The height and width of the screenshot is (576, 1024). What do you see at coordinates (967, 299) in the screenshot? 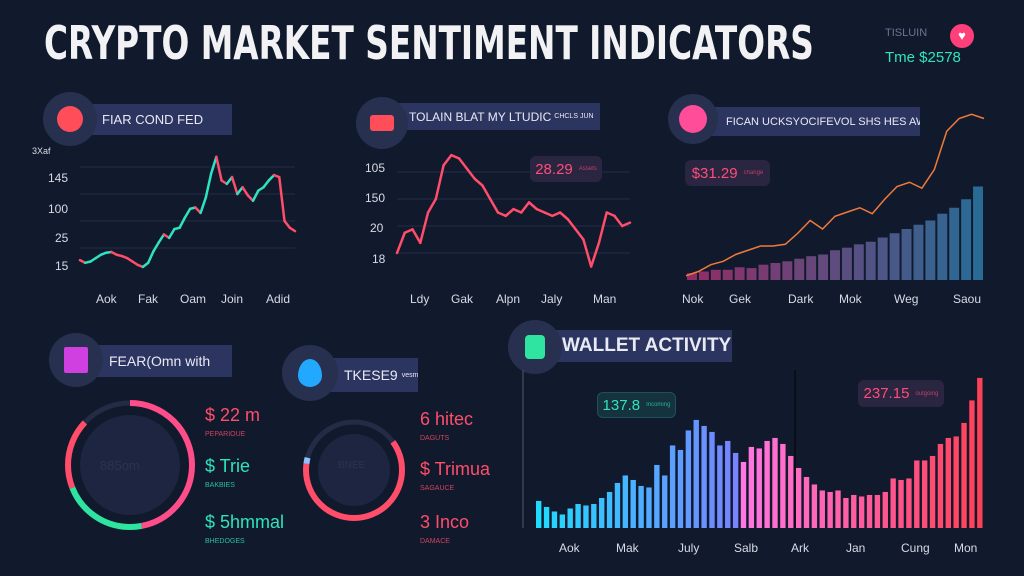
I see `x-tick: Saou` at bounding box center [967, 299].